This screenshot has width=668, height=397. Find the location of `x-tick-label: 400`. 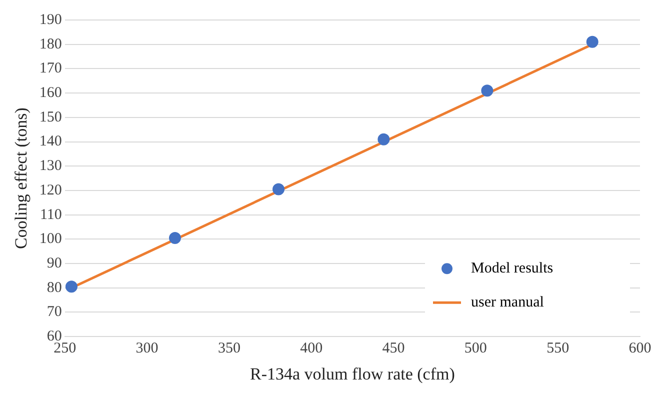

x-tick-label: 400 is located at coordinates (311, 348).